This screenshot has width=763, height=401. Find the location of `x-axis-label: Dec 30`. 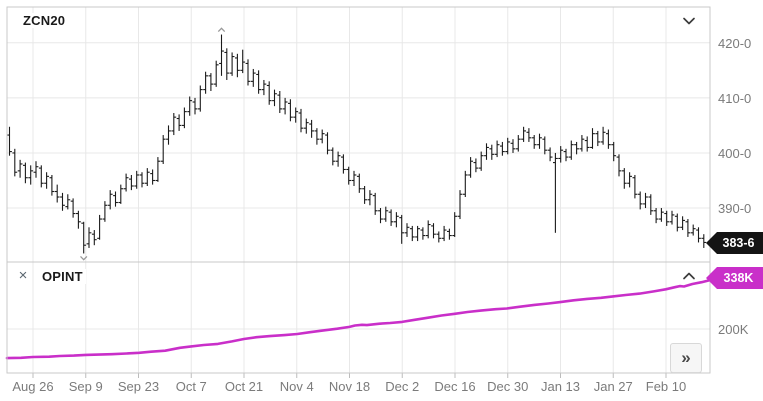

x-axis-label: Dec 30 is located at coordinates (508, 386).